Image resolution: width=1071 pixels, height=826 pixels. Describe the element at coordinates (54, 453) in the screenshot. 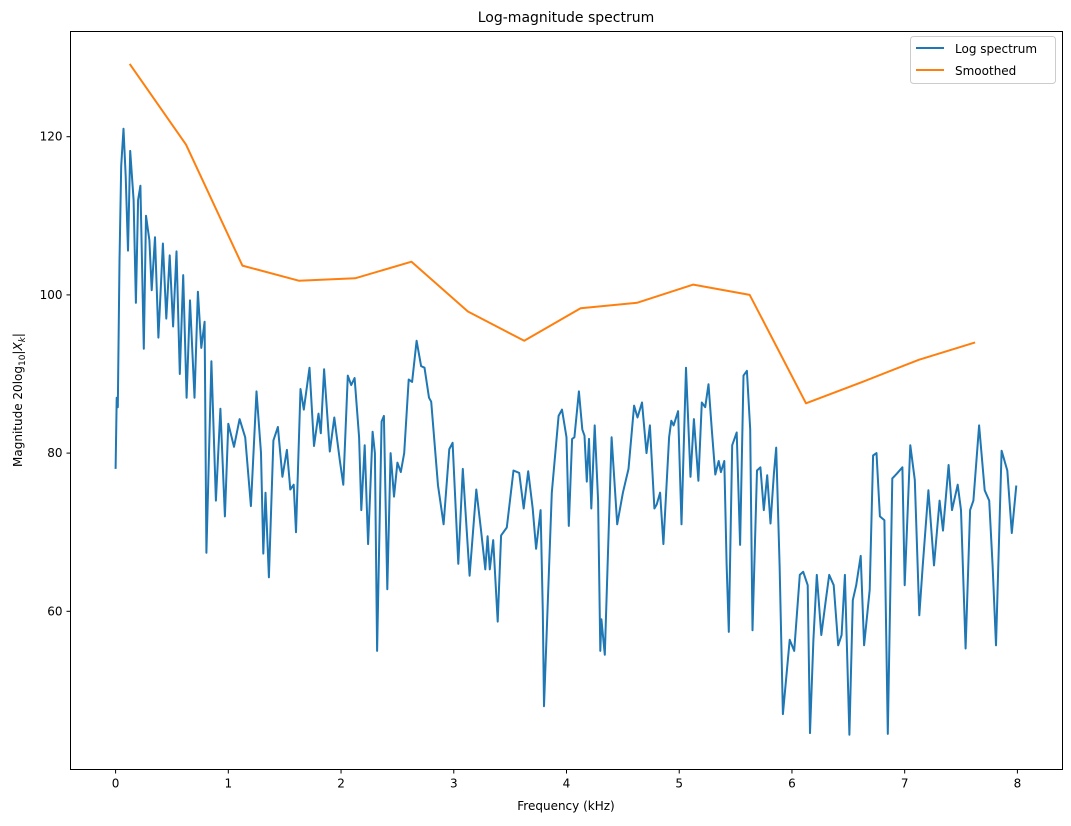

I see `y-tick-label: 80` at that location.